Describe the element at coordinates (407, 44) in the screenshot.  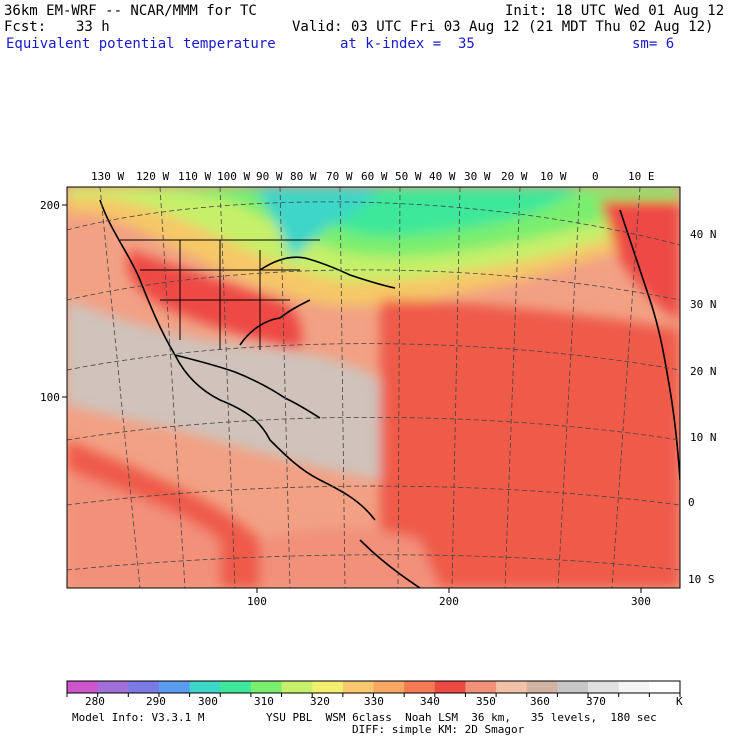
I see `level-label: at k-index = 35` at that location.